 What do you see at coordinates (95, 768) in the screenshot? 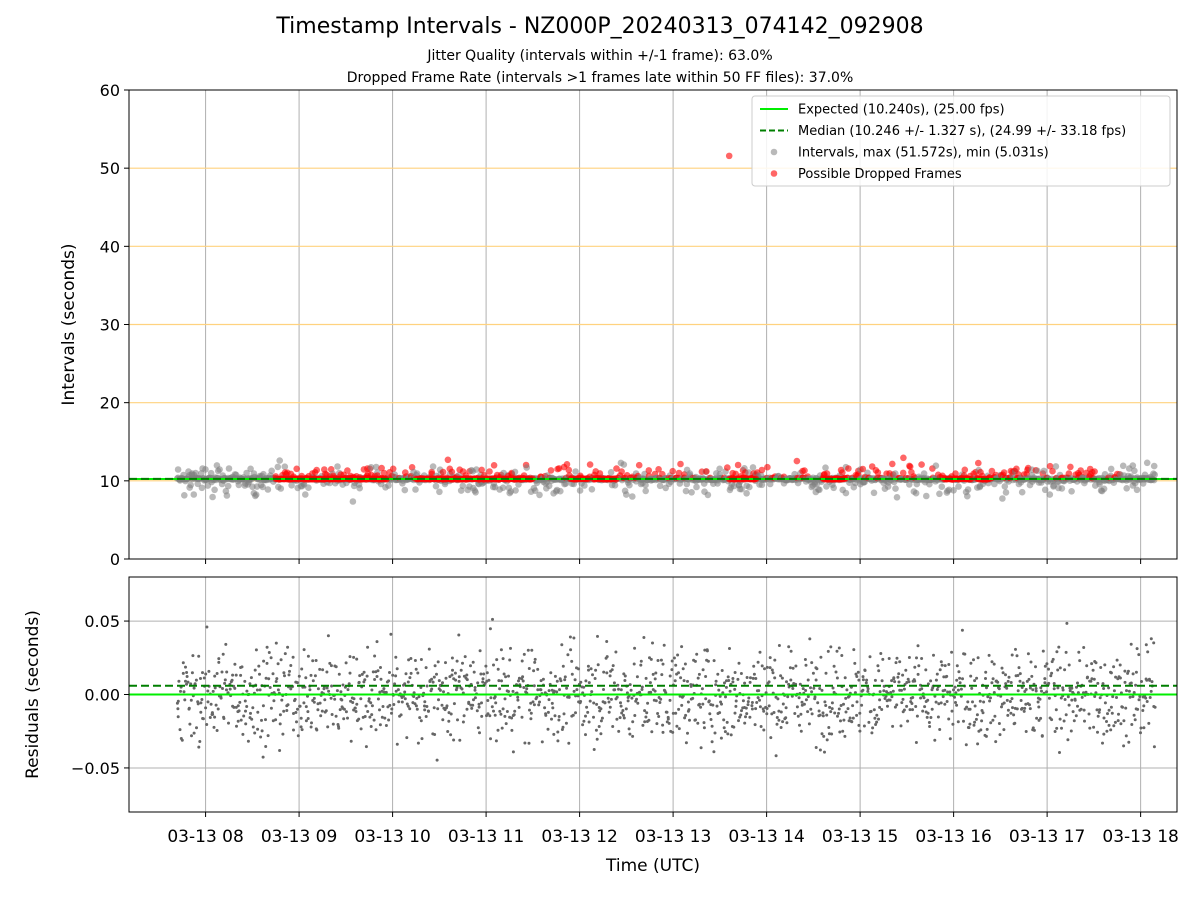
I see `bottom-ytick-label: −0.05` at bounding box center [95, 768].